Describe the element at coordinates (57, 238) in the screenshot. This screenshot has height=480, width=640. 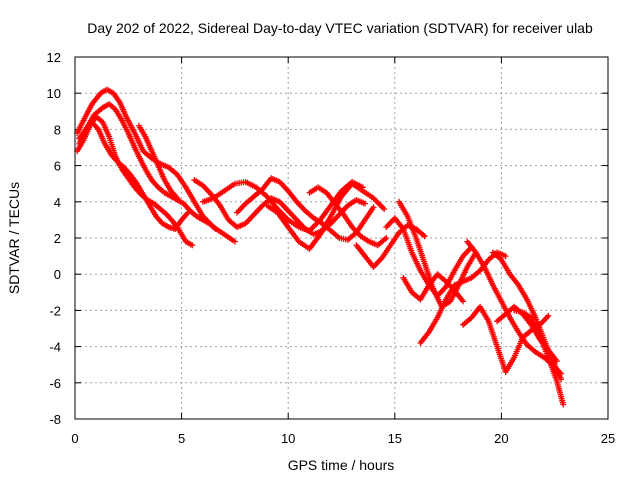
I see `y-tick-label: 2` at that location.